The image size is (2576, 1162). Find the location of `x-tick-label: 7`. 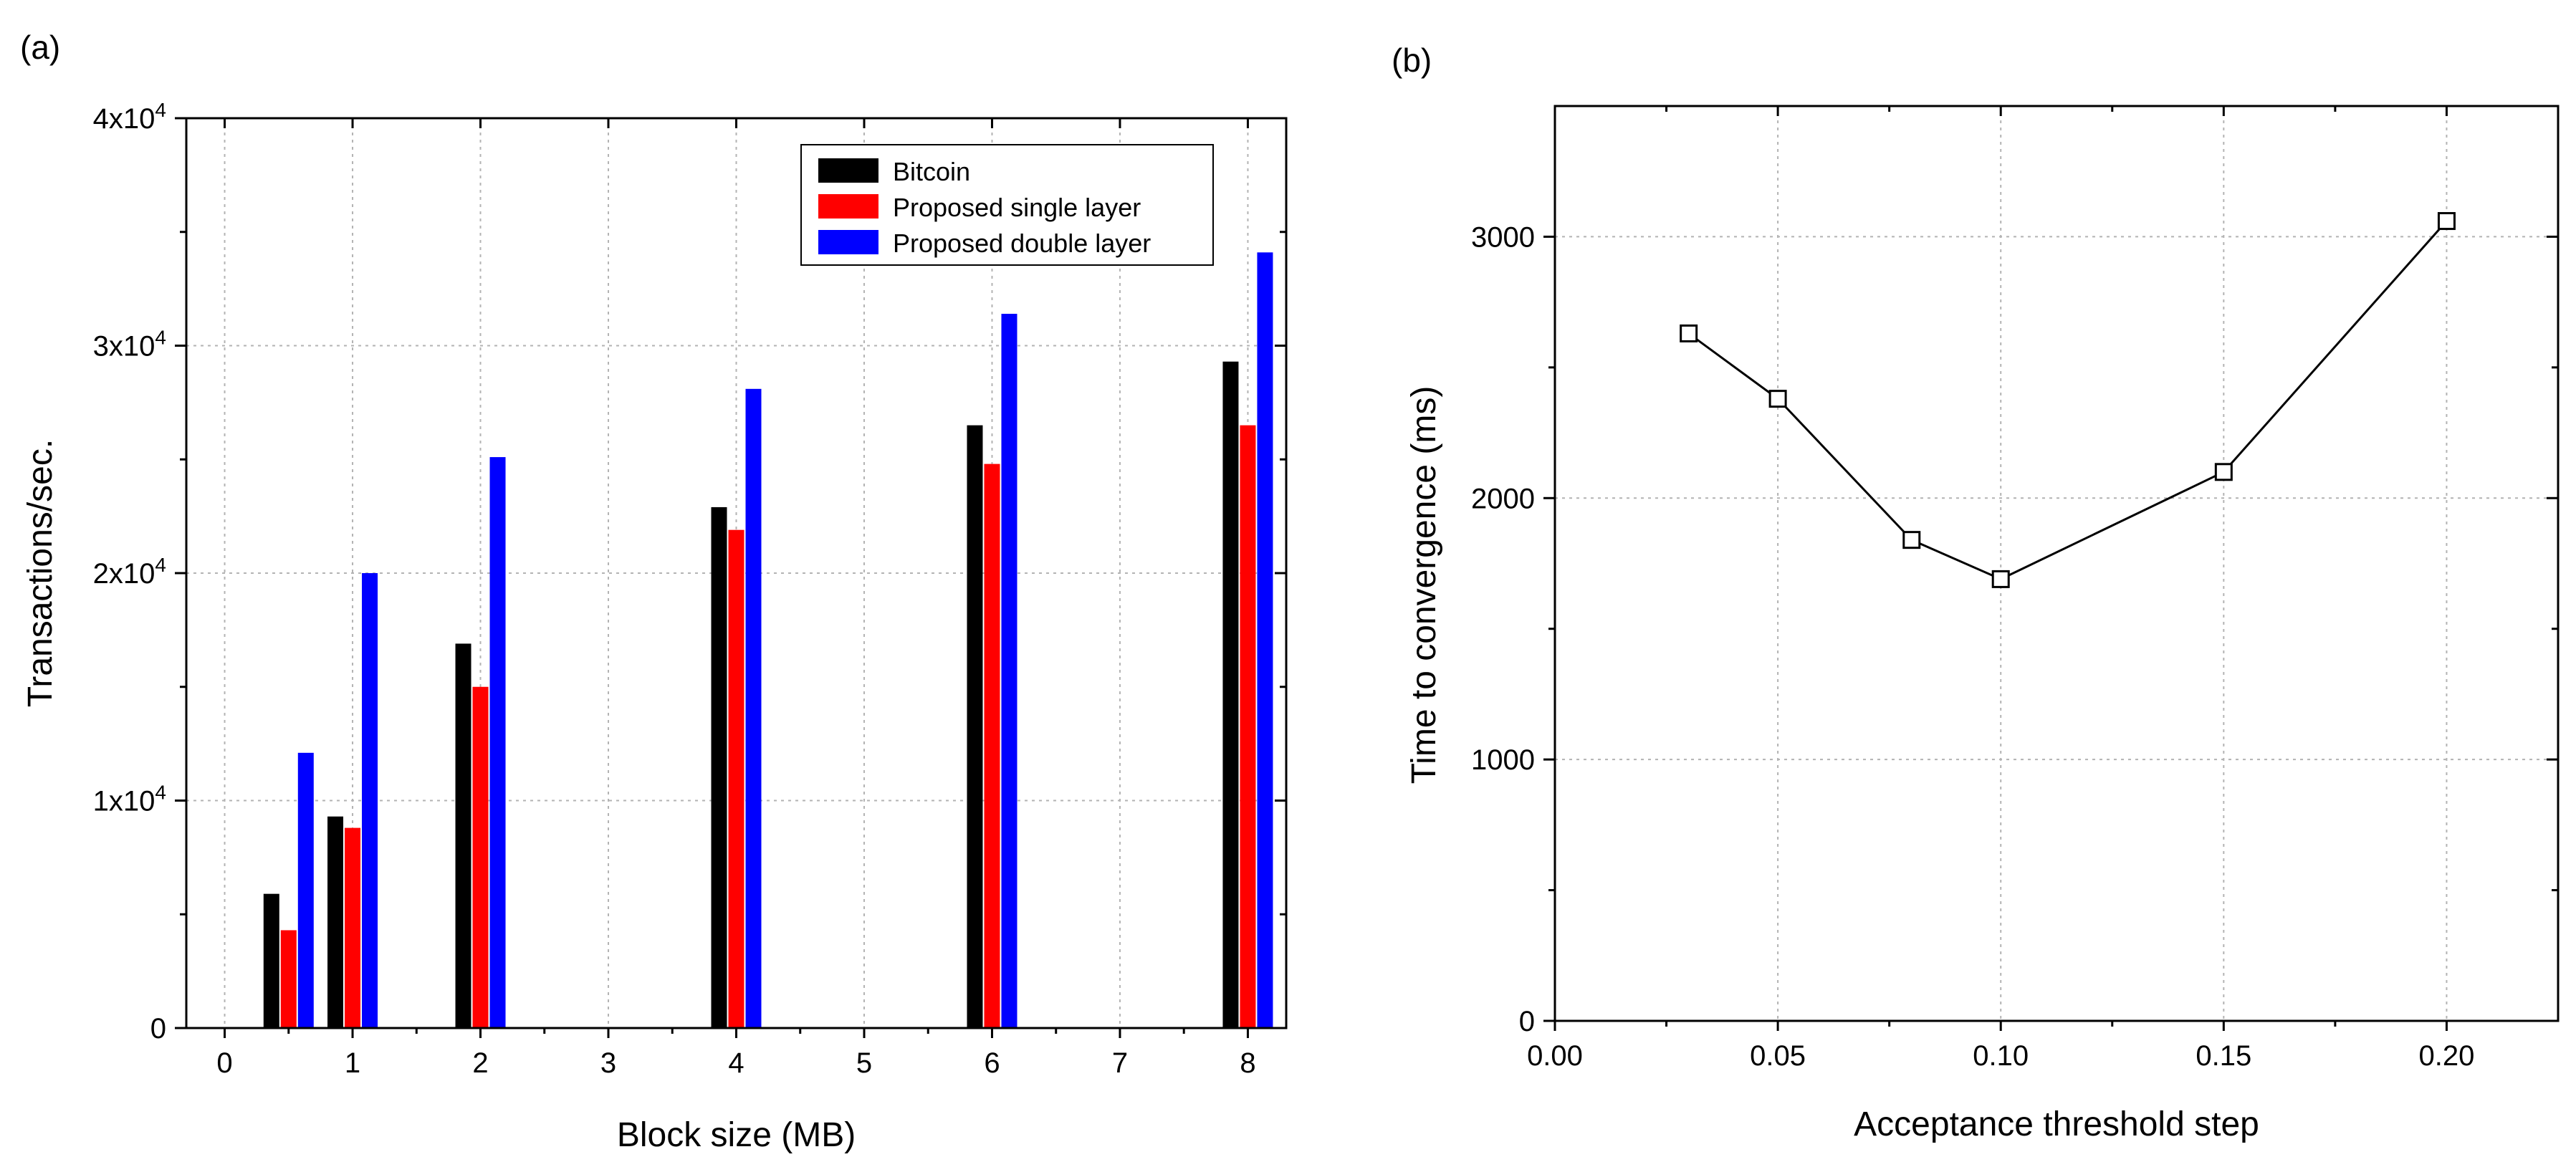

x-tick-label: 7 is located at coordinates (1120, 1063).